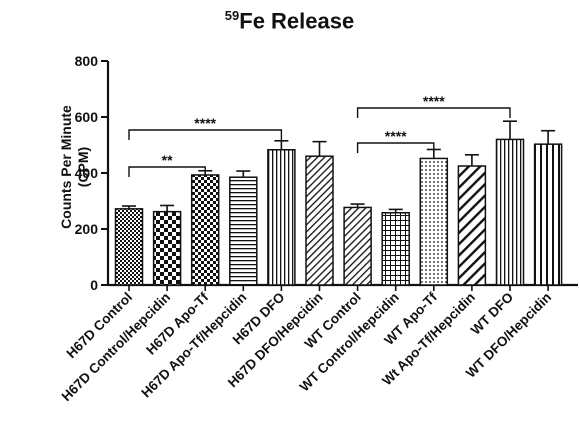 The image size is (579, 437). I want to click on y-tick-label: 400, so click(87, 173).